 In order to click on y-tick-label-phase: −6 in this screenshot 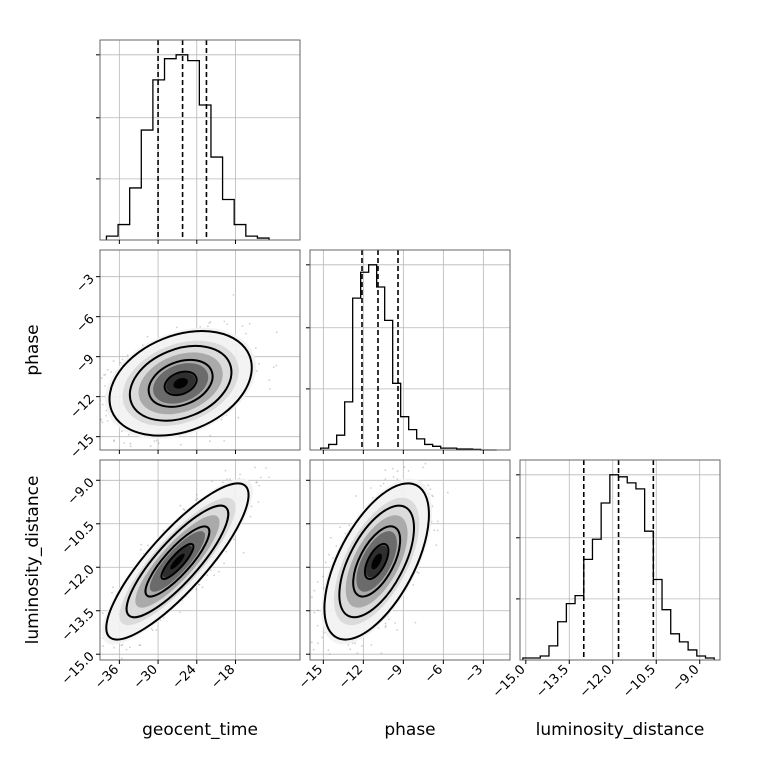, I will do `click(85, 324)`.